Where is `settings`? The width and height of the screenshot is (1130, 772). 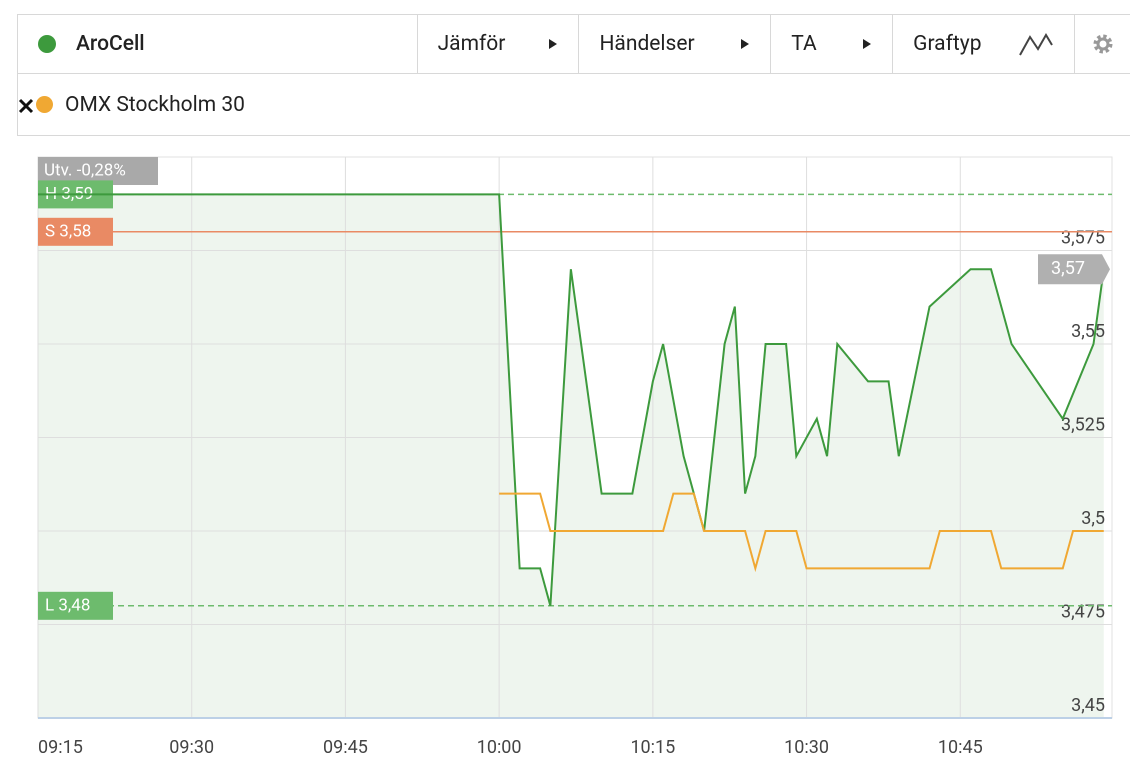 settings is located at coordinates (1102, 44).